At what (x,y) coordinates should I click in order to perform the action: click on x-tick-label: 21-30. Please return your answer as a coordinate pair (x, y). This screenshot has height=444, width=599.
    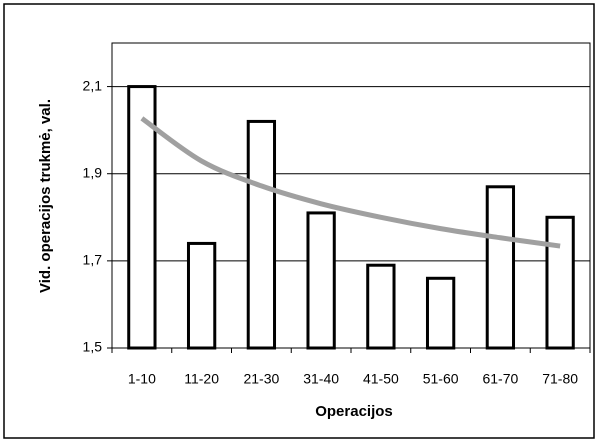
    Looking at the image, I should click on (261, 379).